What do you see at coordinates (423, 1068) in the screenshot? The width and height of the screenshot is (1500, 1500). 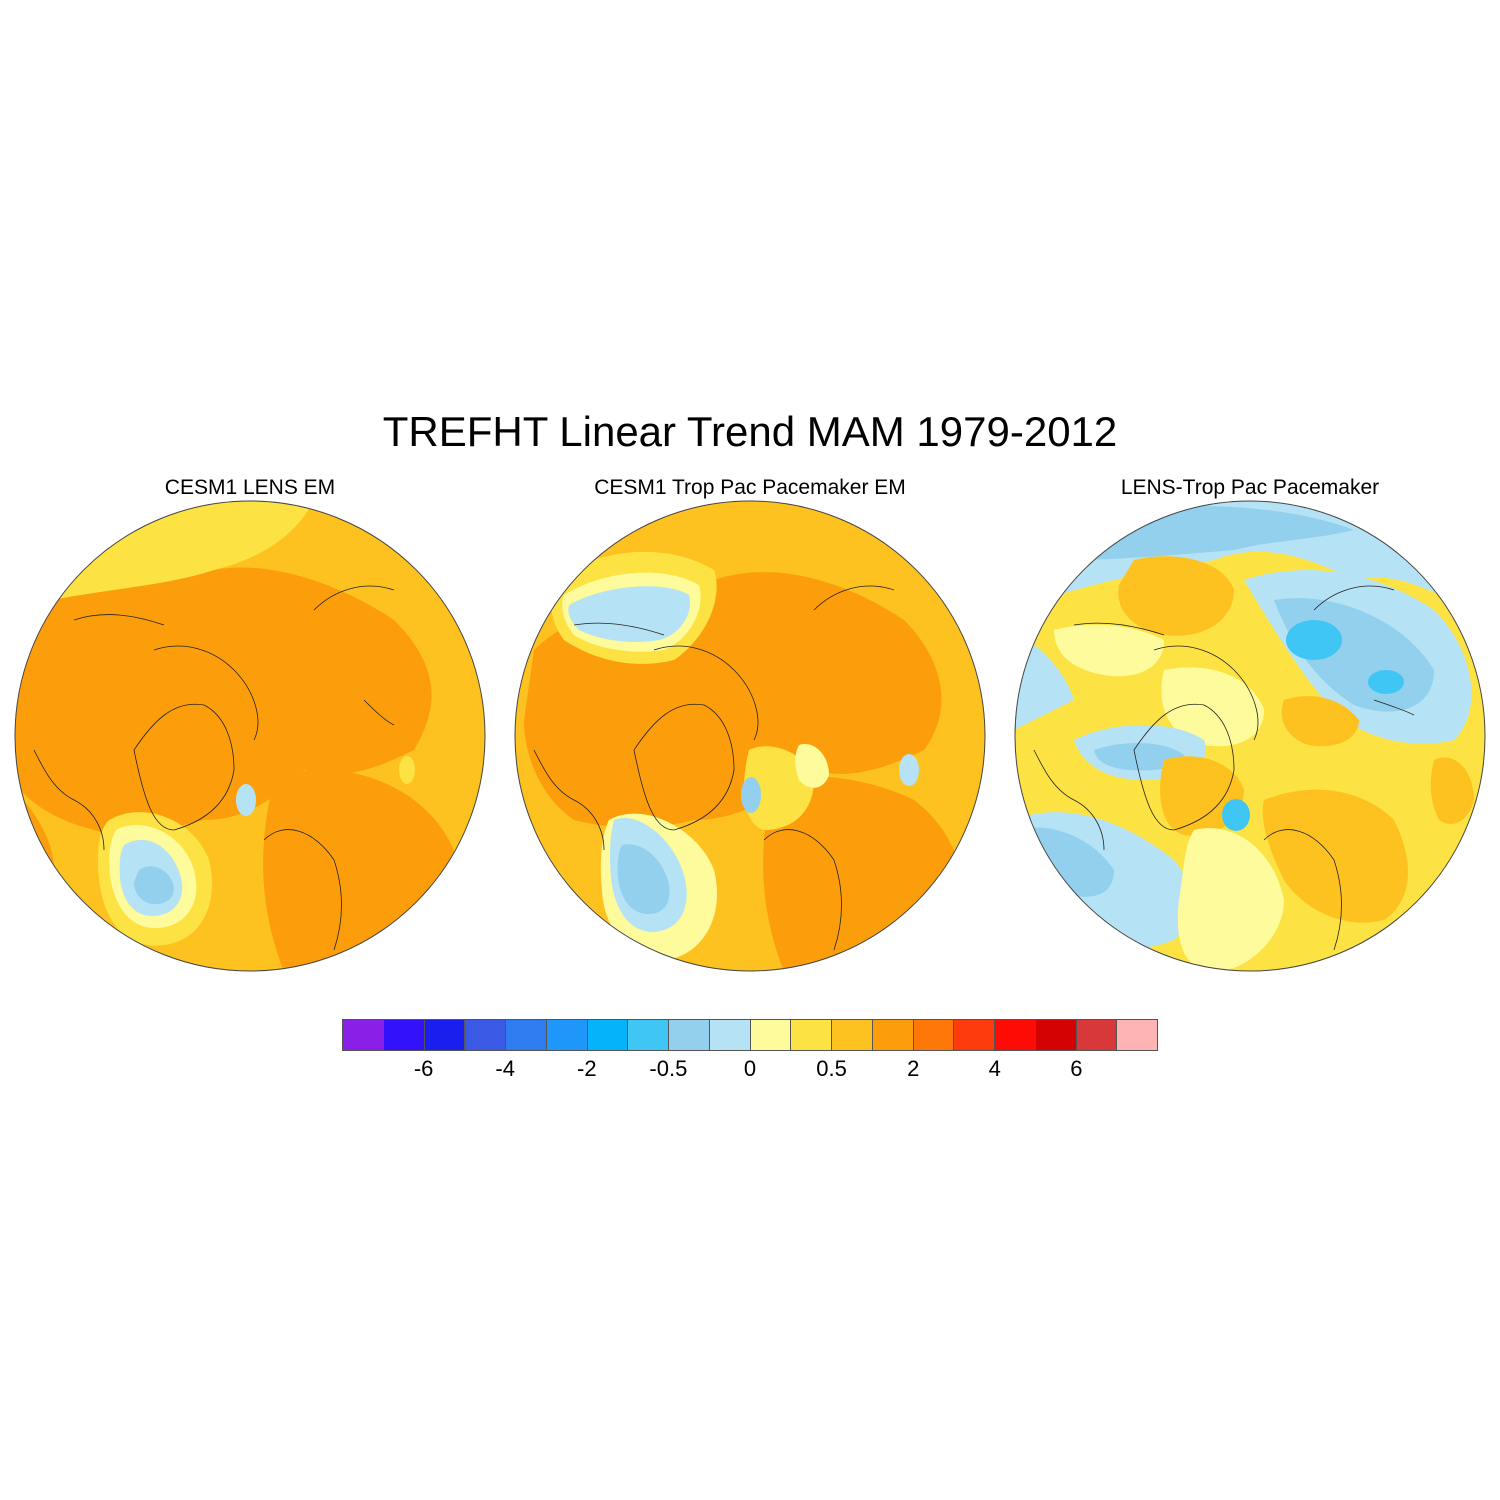 I see `colorbar-label: -6` at bounding box center [423, 1068].